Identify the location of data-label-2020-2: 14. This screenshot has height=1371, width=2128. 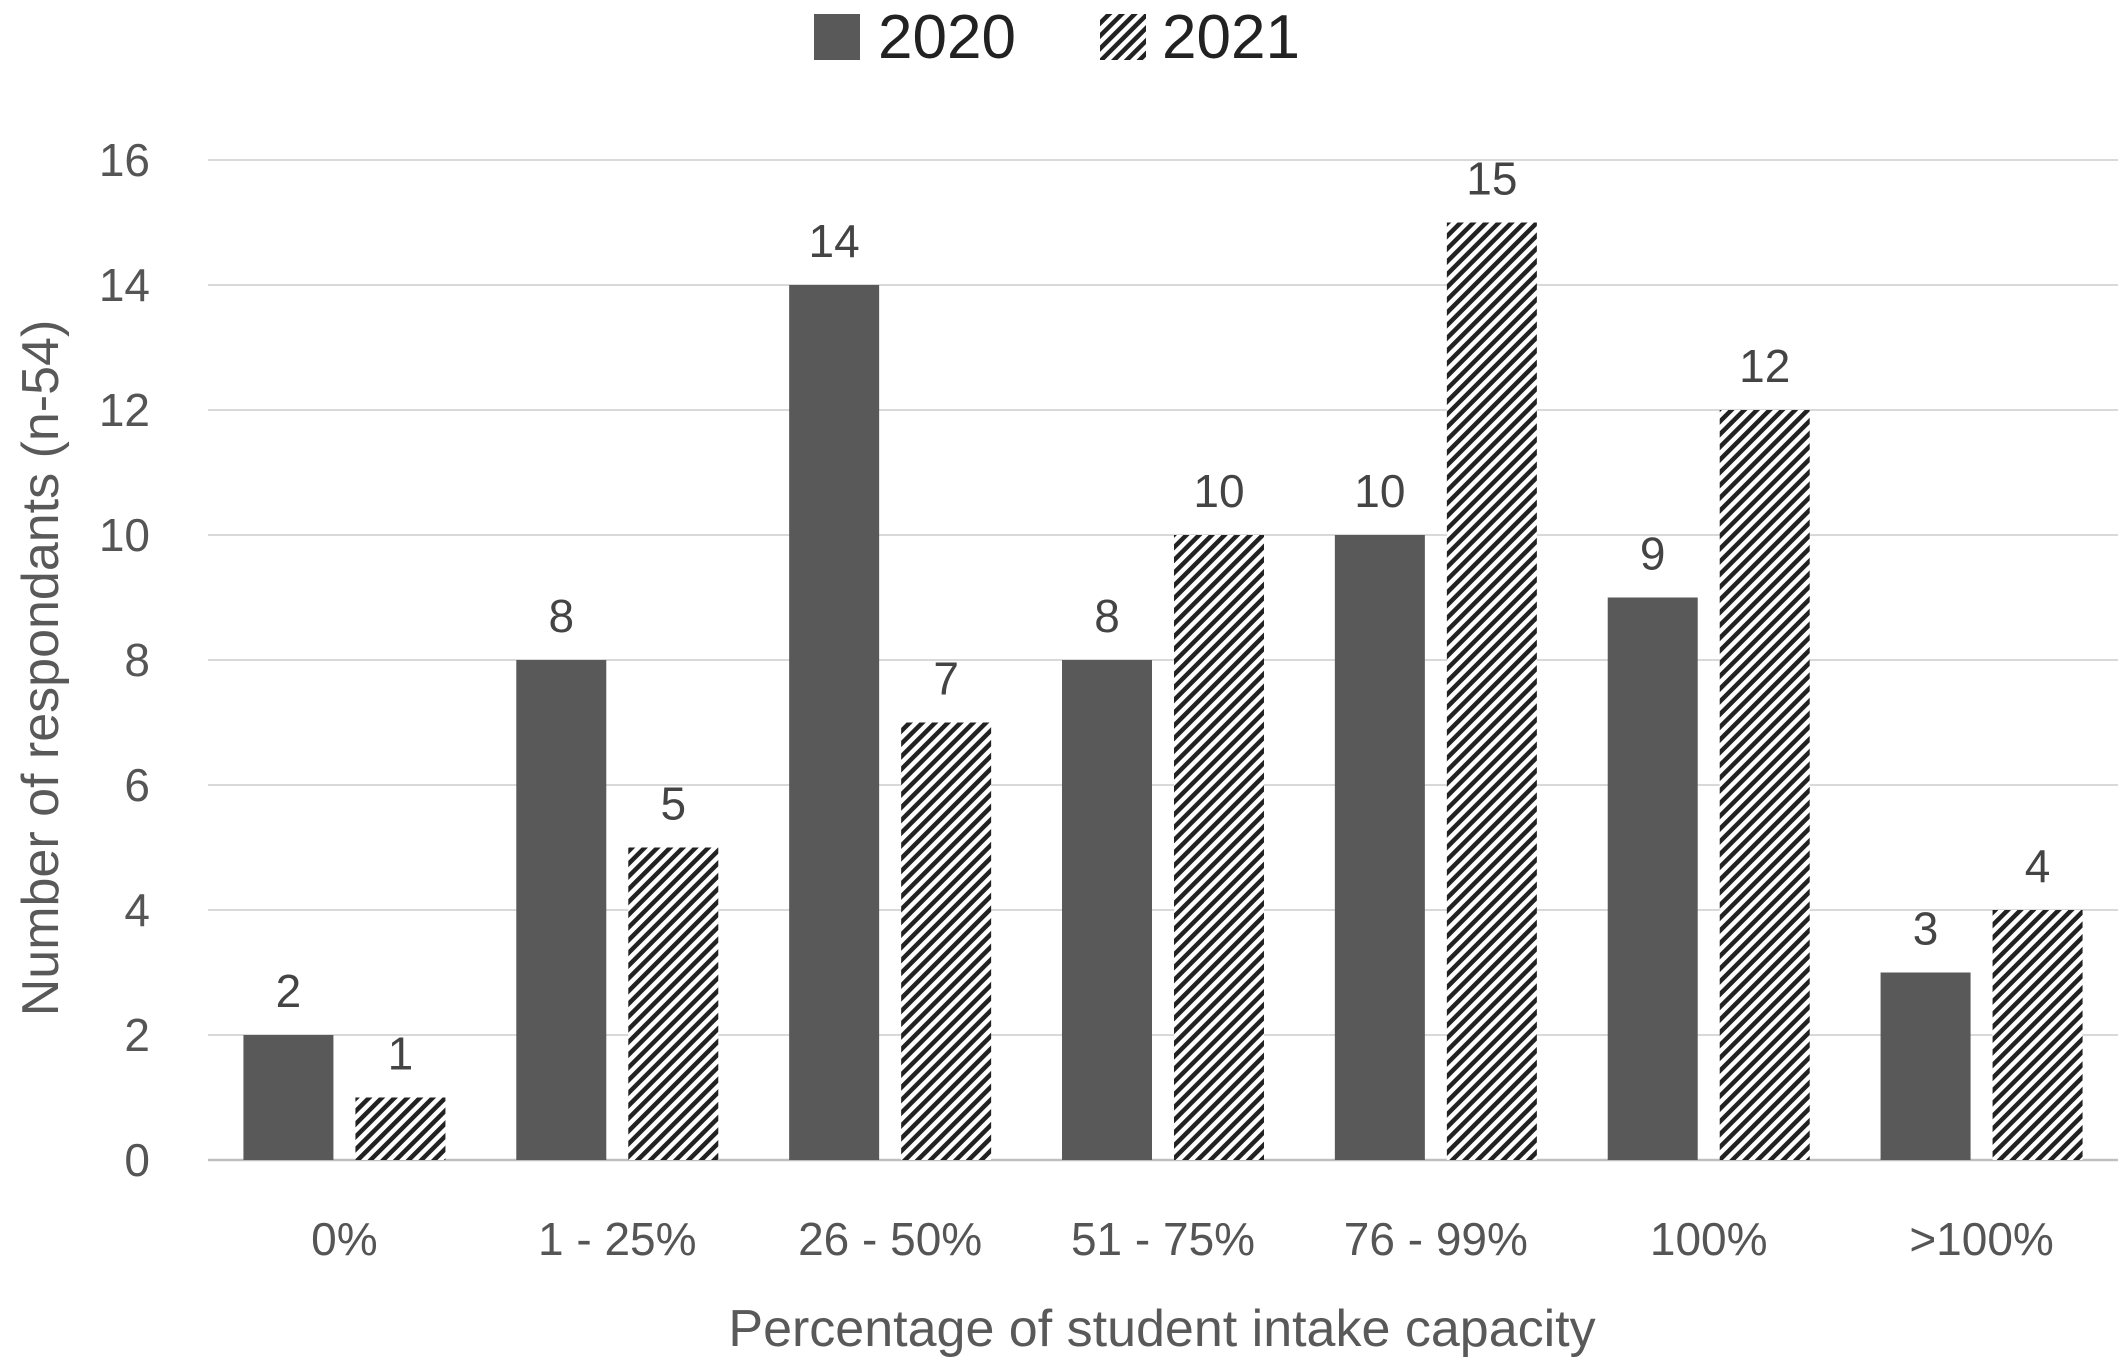
(834, 241).